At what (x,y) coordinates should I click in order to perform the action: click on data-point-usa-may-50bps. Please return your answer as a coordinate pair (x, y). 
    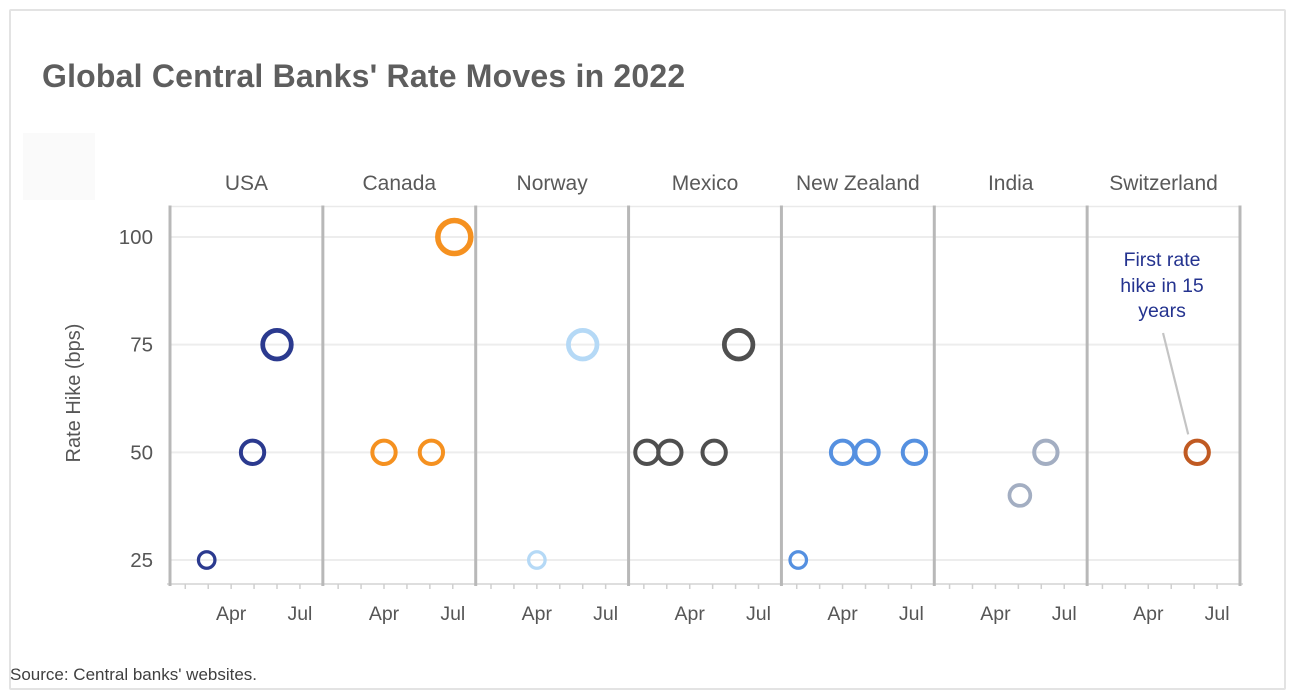
    Looking at the image, I should click on (252, 452).